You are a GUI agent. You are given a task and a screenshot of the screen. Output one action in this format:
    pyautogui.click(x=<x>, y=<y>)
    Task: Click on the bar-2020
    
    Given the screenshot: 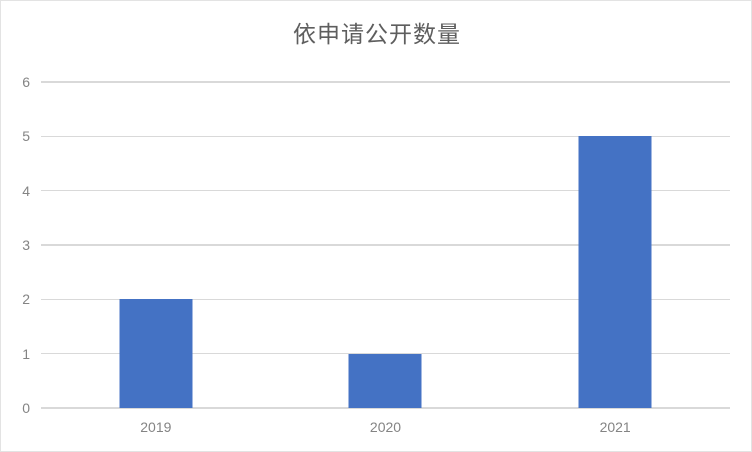 What is the action you would take?
    pyautogui.click(x=385, y=380)
    